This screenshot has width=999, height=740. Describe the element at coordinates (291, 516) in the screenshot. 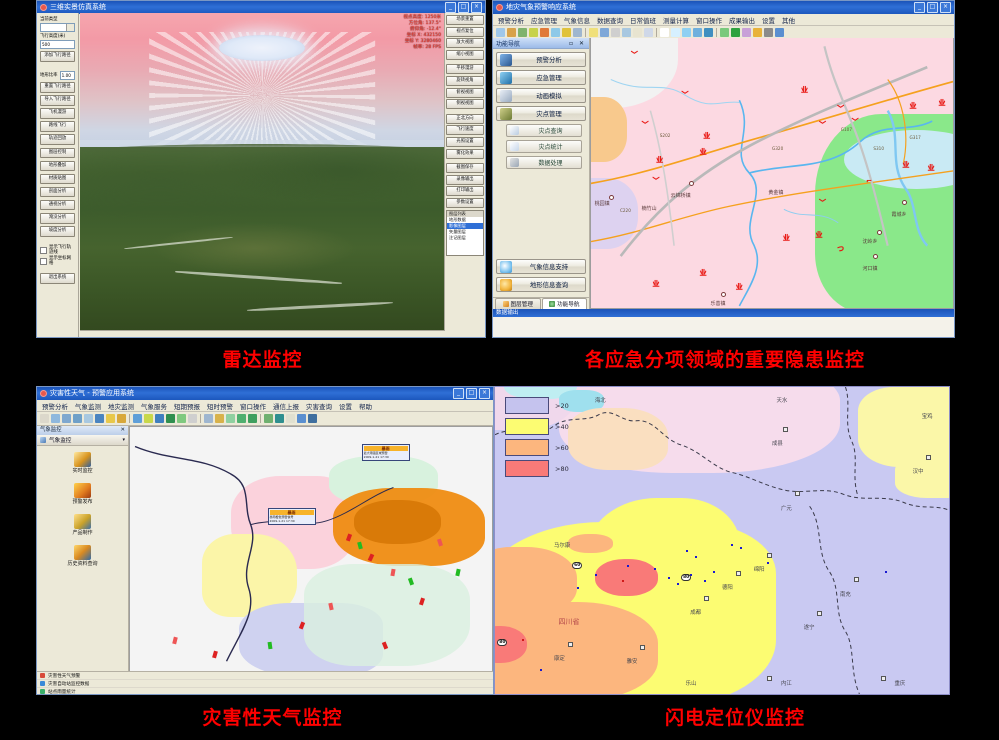

I see `alert-callout-2: 暴雨 暴雨橙色预警信号 2009-1-21 17:30` at that location.